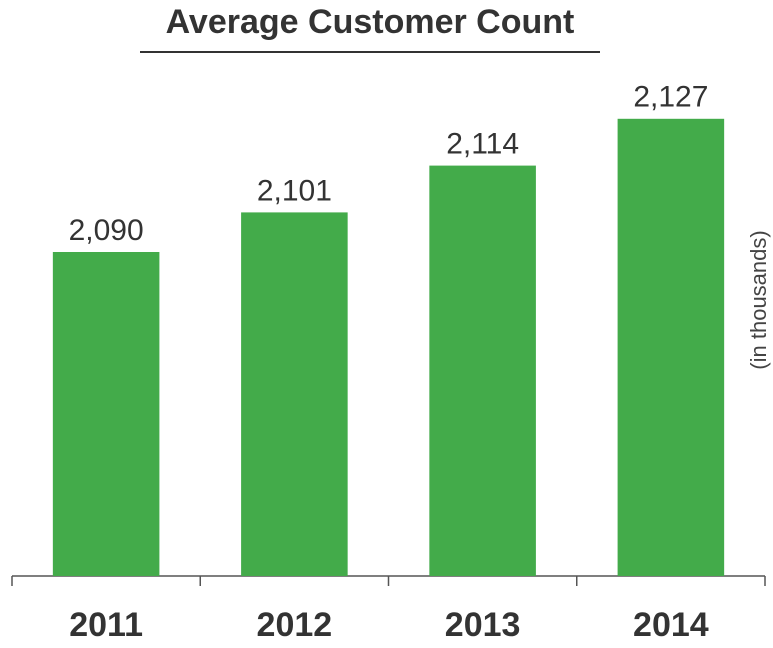  What do you see at coordinates (758, 299) in the screenshot?
I see `y-axis-label: (in thousands)` at bounding box center [758, 299].